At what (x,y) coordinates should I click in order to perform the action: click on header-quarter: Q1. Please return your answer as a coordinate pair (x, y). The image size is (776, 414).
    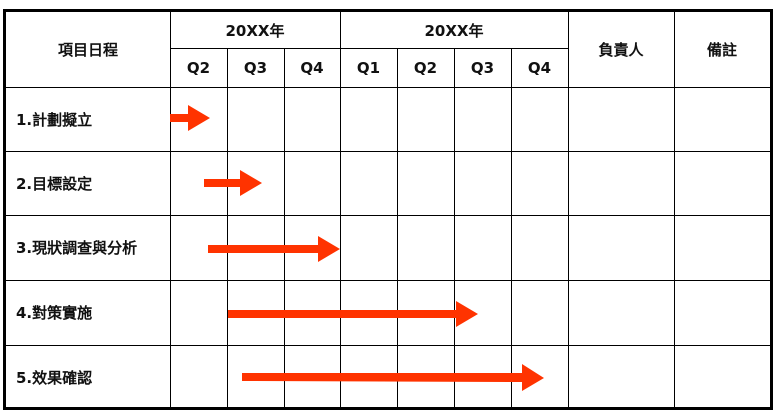
    Looking at the image, I should click on (368, 67).